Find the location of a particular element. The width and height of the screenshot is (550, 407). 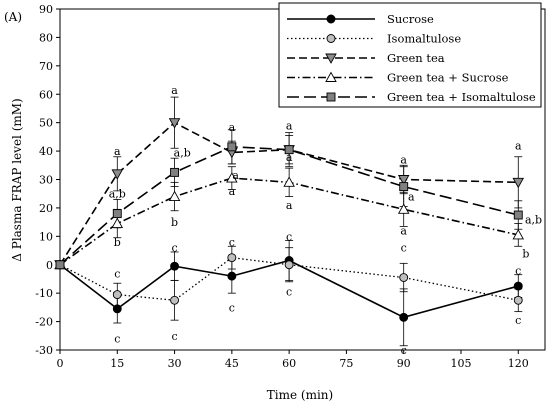

x-tick-label: 15 is located at coordinates (117, 363).